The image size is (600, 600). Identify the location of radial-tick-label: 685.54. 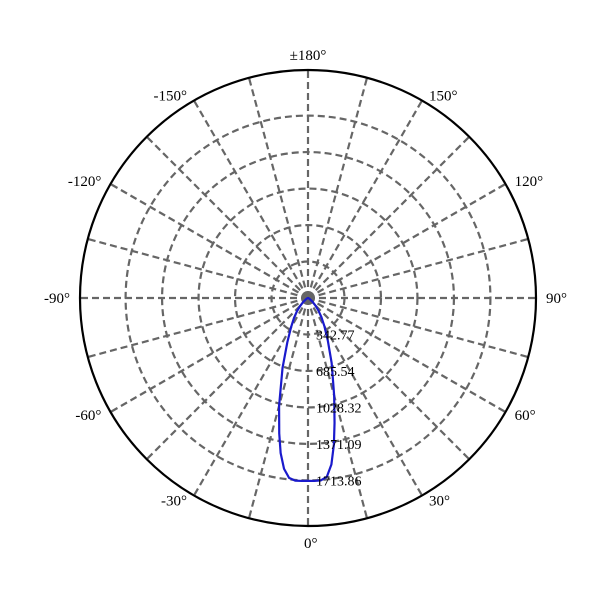
(335, 372).